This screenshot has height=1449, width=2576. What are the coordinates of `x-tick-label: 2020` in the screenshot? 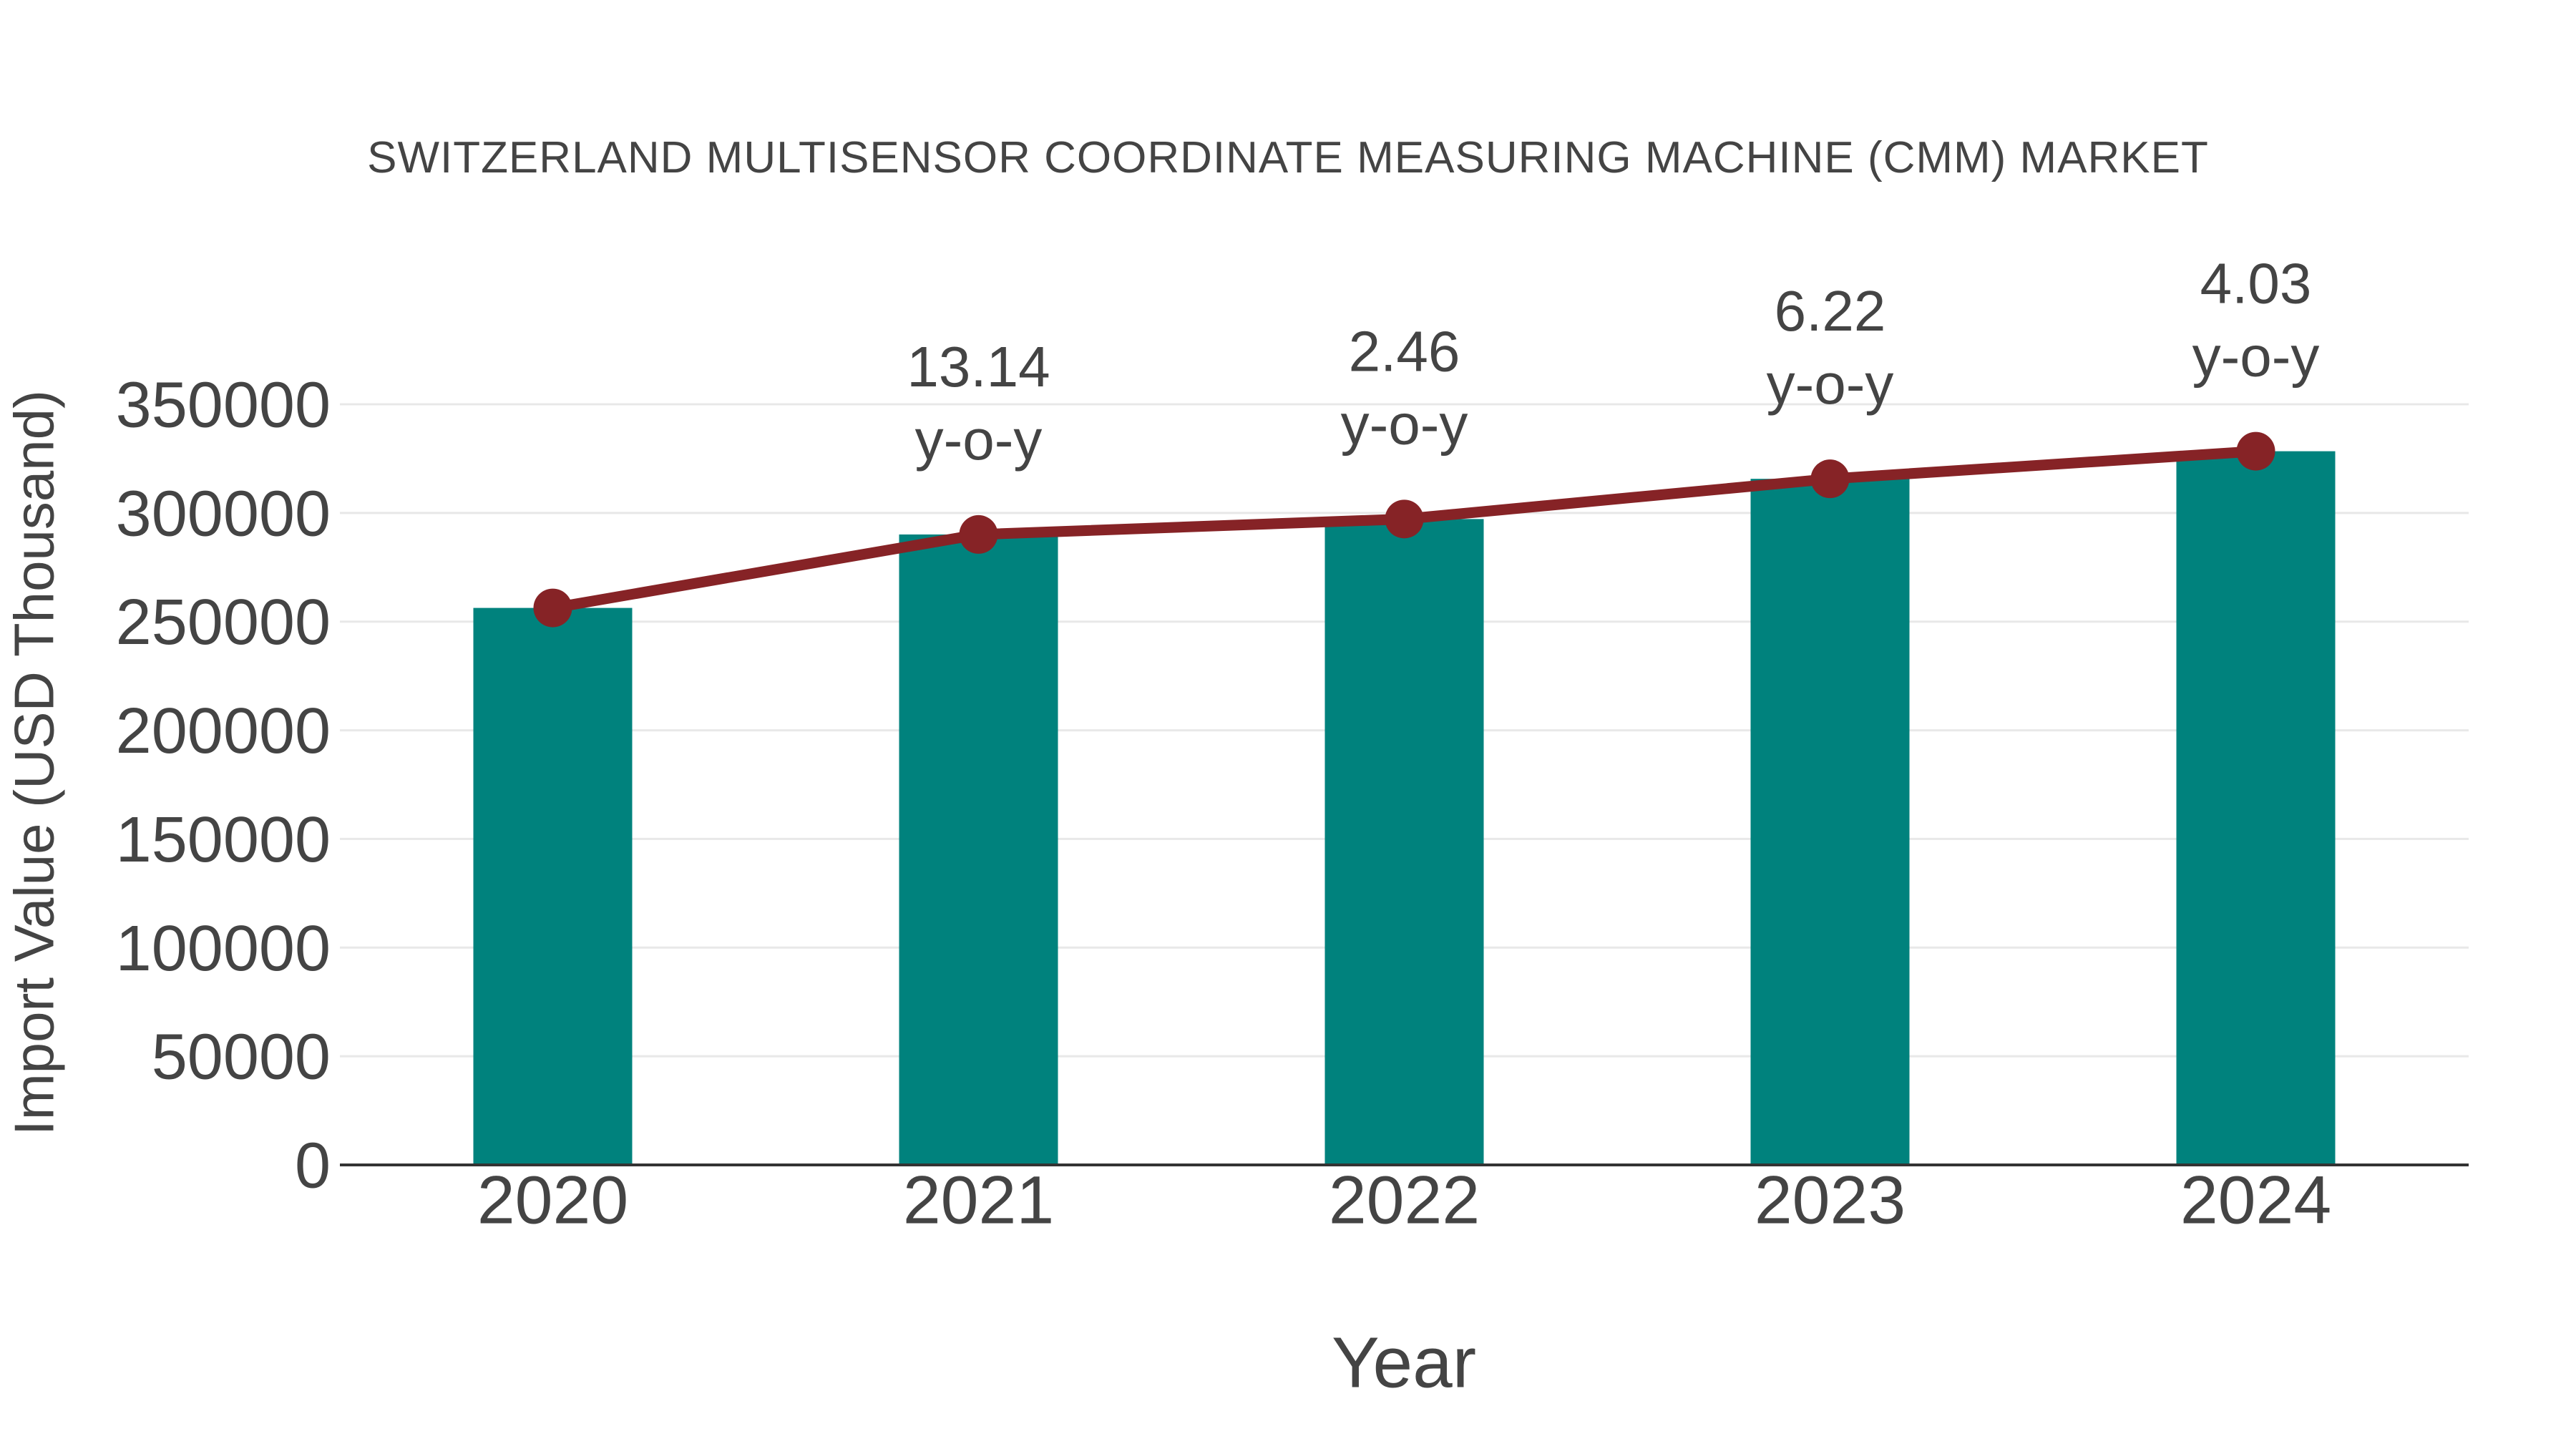 It's located at (552, 1200).